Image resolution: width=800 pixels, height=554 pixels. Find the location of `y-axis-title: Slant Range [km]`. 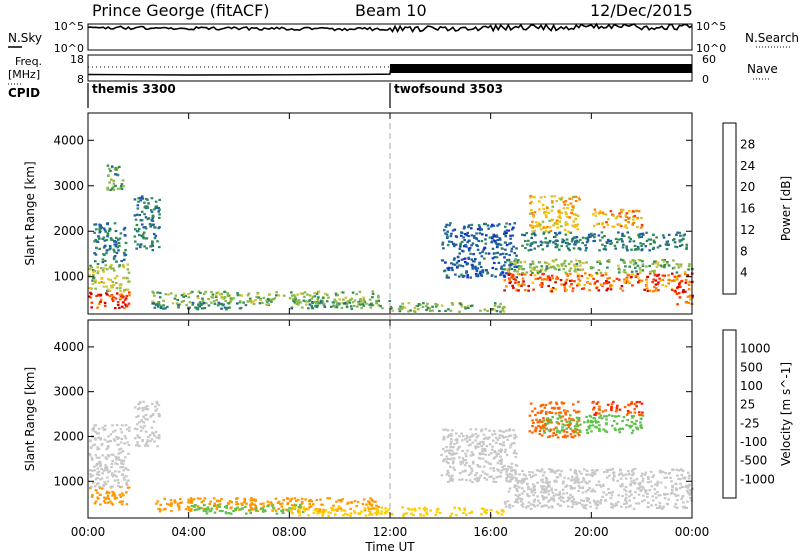

y-axis-title: Slant Range [km] is located at coordinates (30, 213).